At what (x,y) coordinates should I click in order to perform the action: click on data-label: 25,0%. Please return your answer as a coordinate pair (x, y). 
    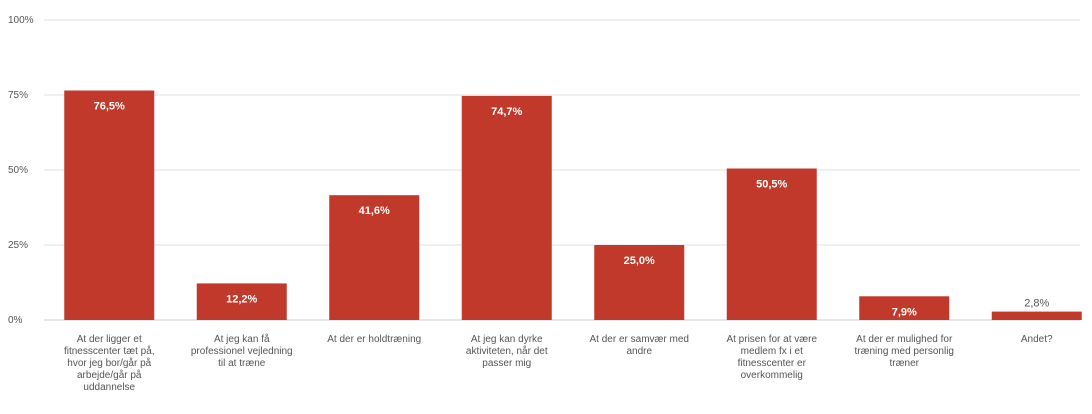
    Looking at the image, I should click on (639, 261).